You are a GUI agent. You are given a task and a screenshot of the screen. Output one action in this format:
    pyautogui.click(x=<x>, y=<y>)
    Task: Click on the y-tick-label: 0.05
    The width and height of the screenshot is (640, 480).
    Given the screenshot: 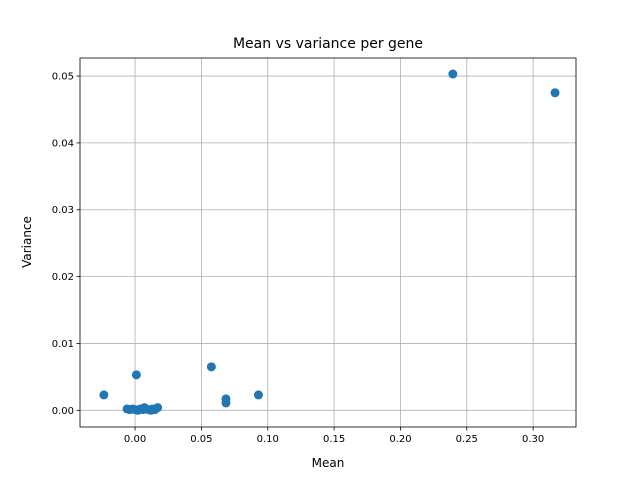 What is the action you would take?
    pyautogui.click(x=63, y=77)
    